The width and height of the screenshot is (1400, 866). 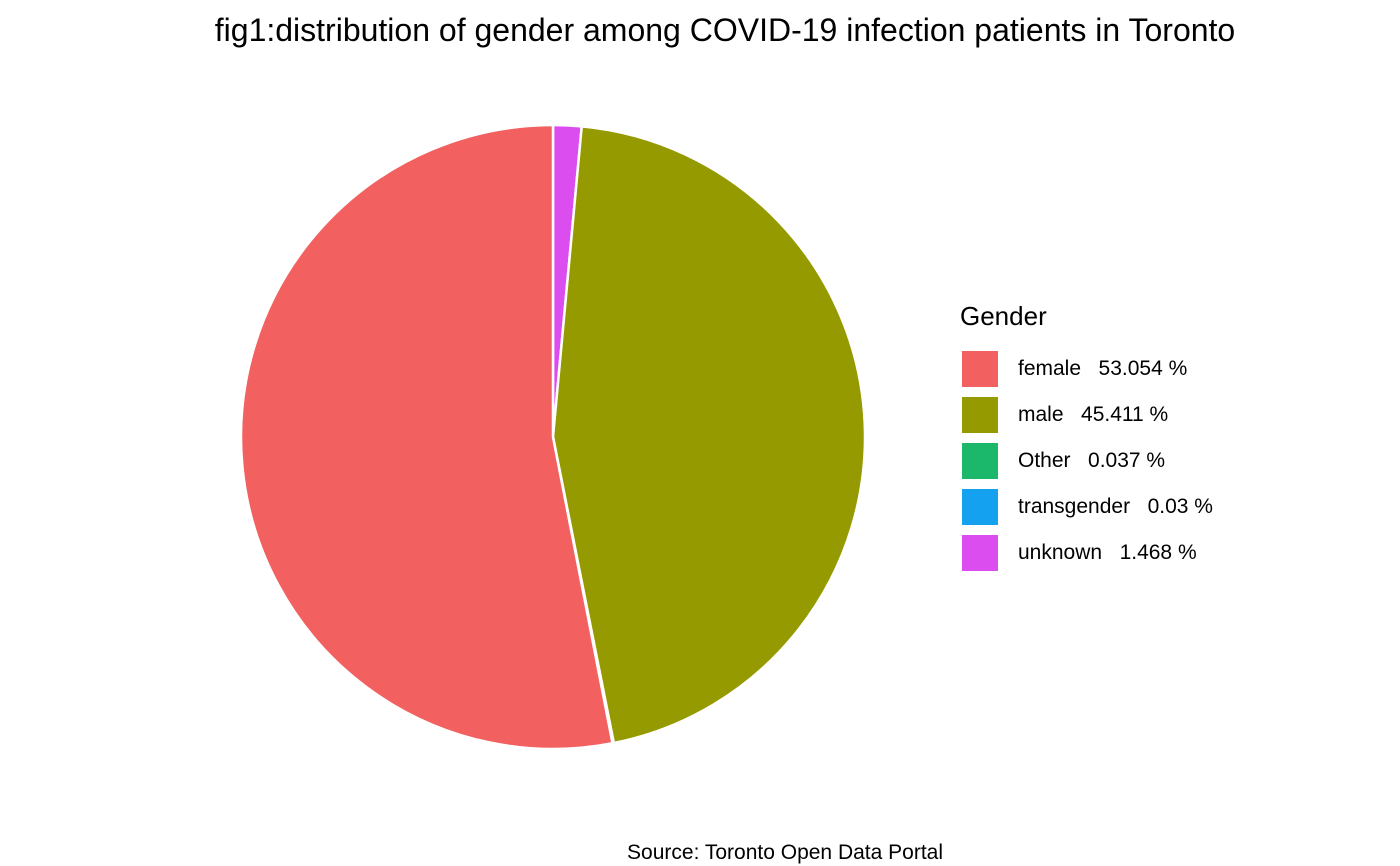 I want to click on legend-item-transgender: transgender 0.03 %, so click(x=1086, y=507).